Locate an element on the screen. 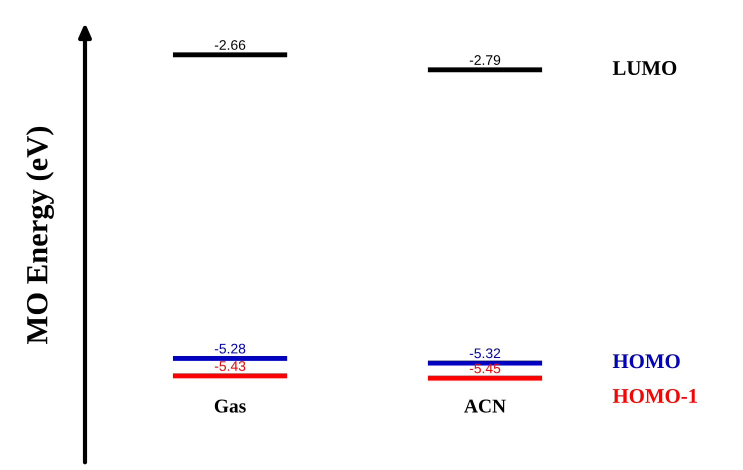  legend-label: HOMO is located at coordinates (646, 361).